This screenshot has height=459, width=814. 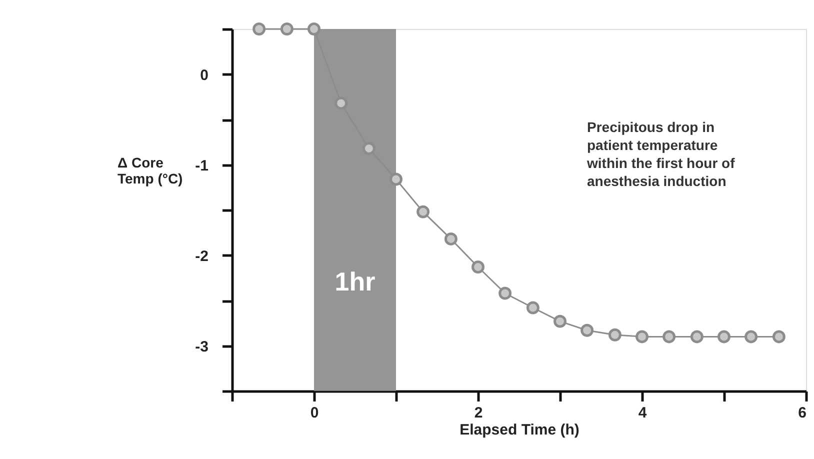 What do you see at coordinates (204, 75) in the screenshot?
I see `y-tick-label: 0` at bounding box center [204, 75].